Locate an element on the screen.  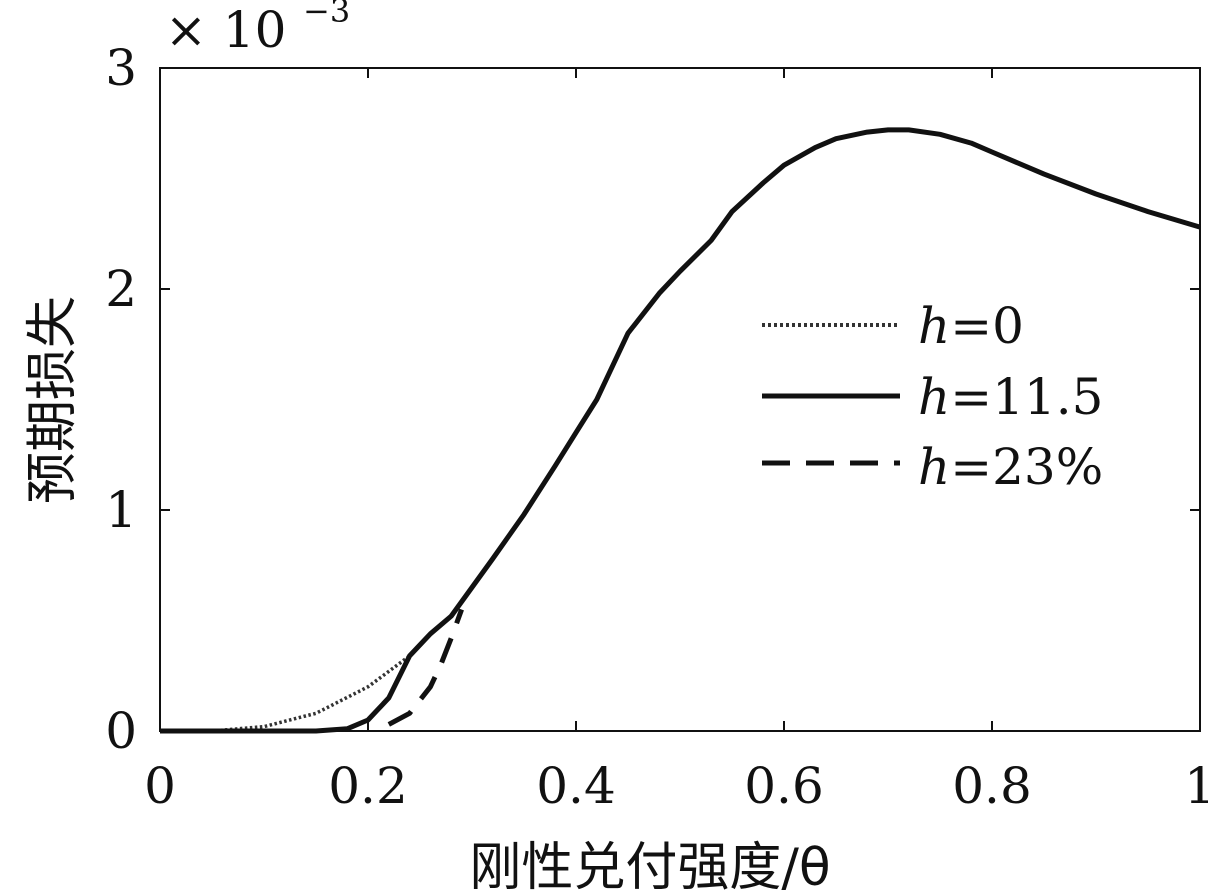
legend-label-h0: h=0 is located at coordinates (971, 326).